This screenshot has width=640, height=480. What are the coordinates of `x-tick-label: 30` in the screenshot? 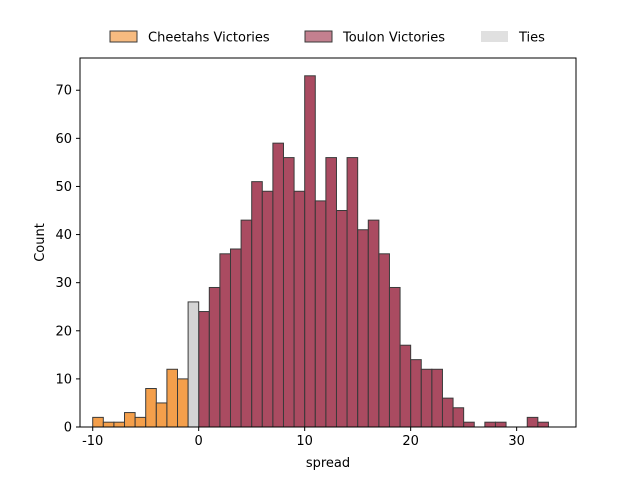 It's located at (516, 441).